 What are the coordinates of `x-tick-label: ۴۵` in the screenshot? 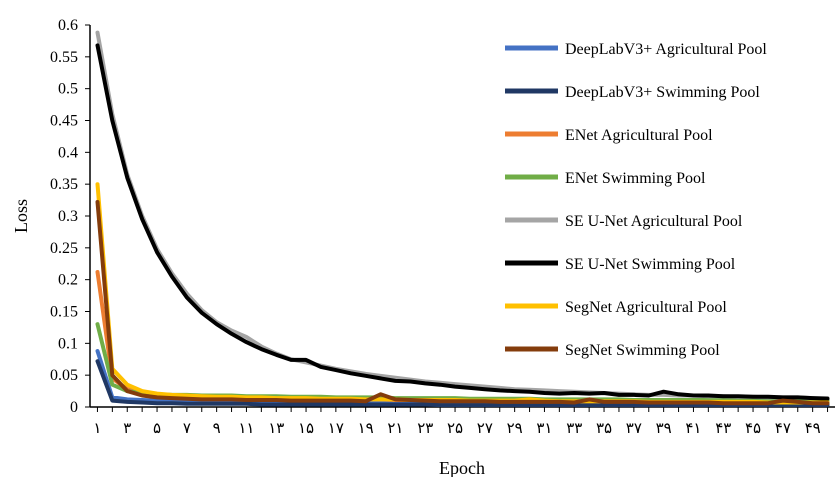 It's located at (753, 429).